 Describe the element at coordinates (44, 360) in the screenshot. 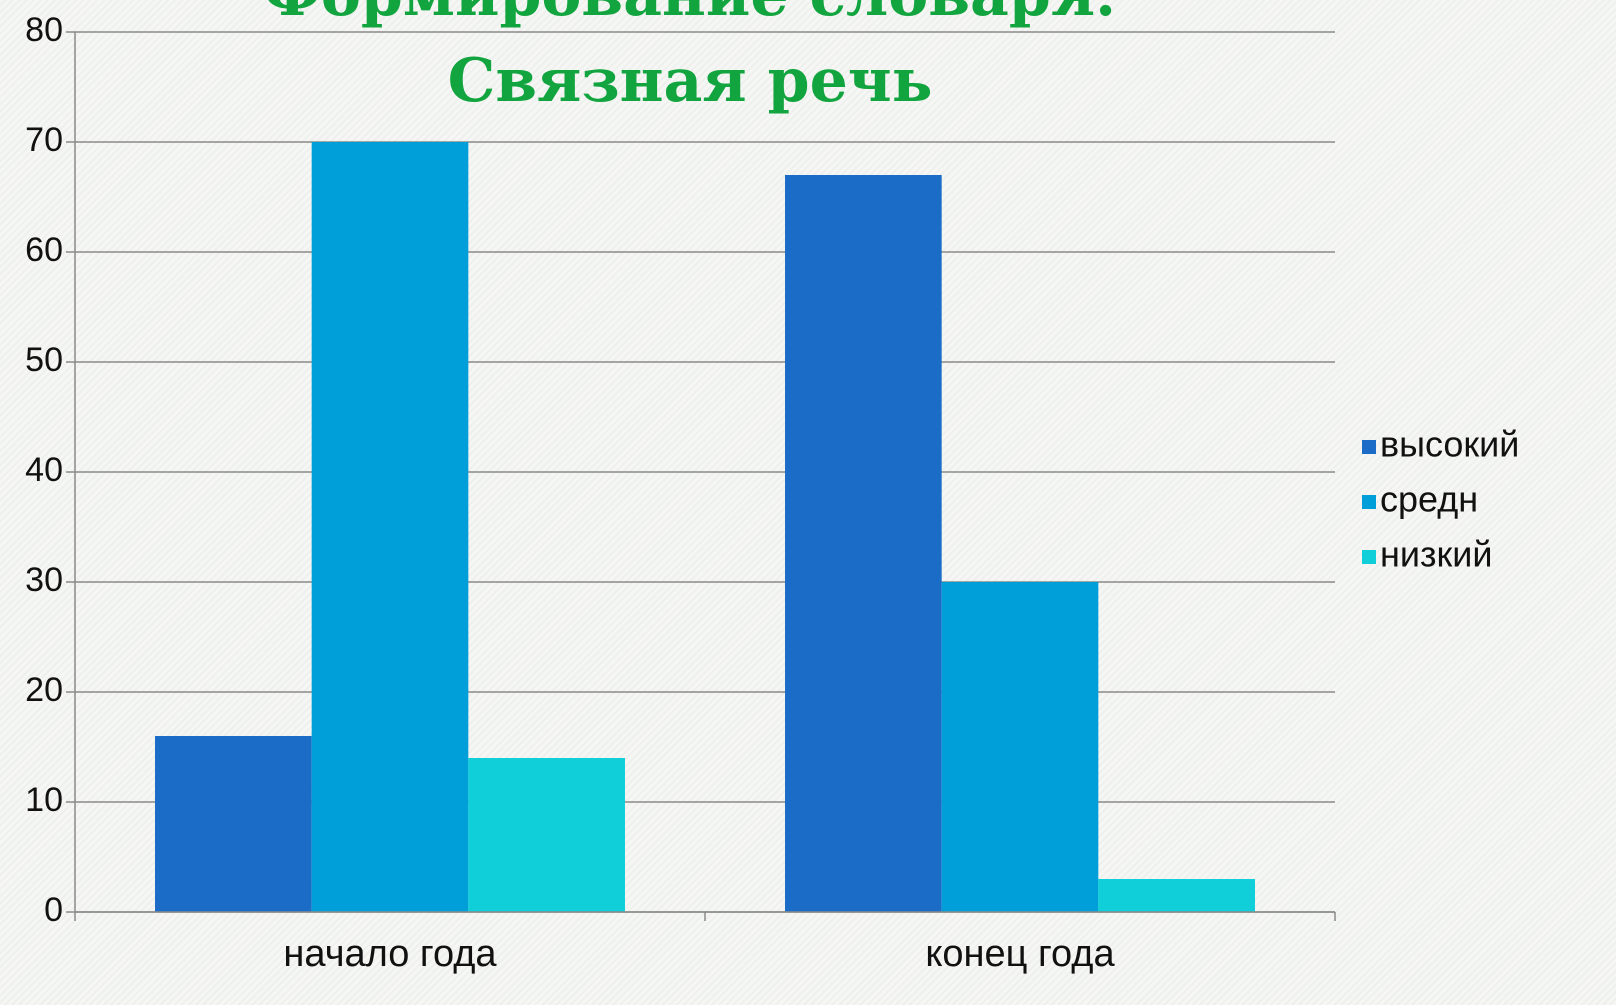

I see `y-tick-label: 50` at that location.